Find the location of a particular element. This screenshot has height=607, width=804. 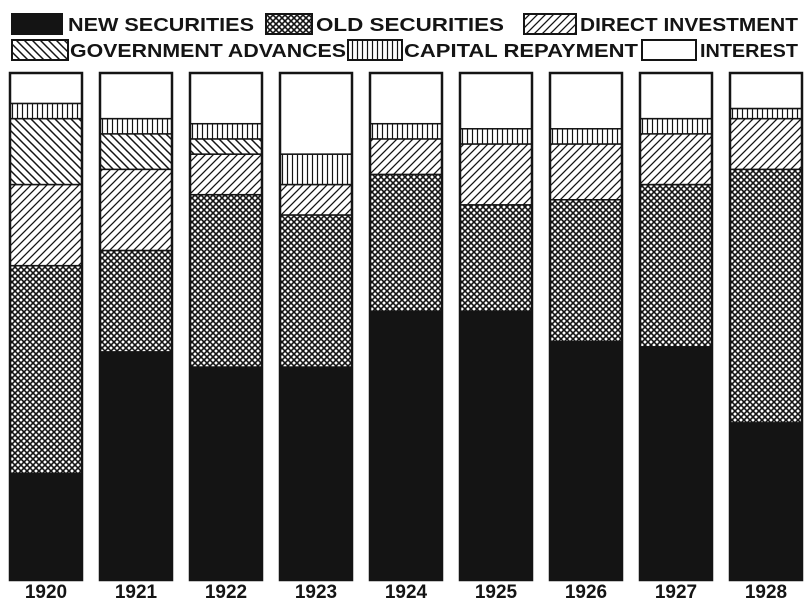

bar-segment-capital-repayment-1921 is located at coordinates (136, 126).